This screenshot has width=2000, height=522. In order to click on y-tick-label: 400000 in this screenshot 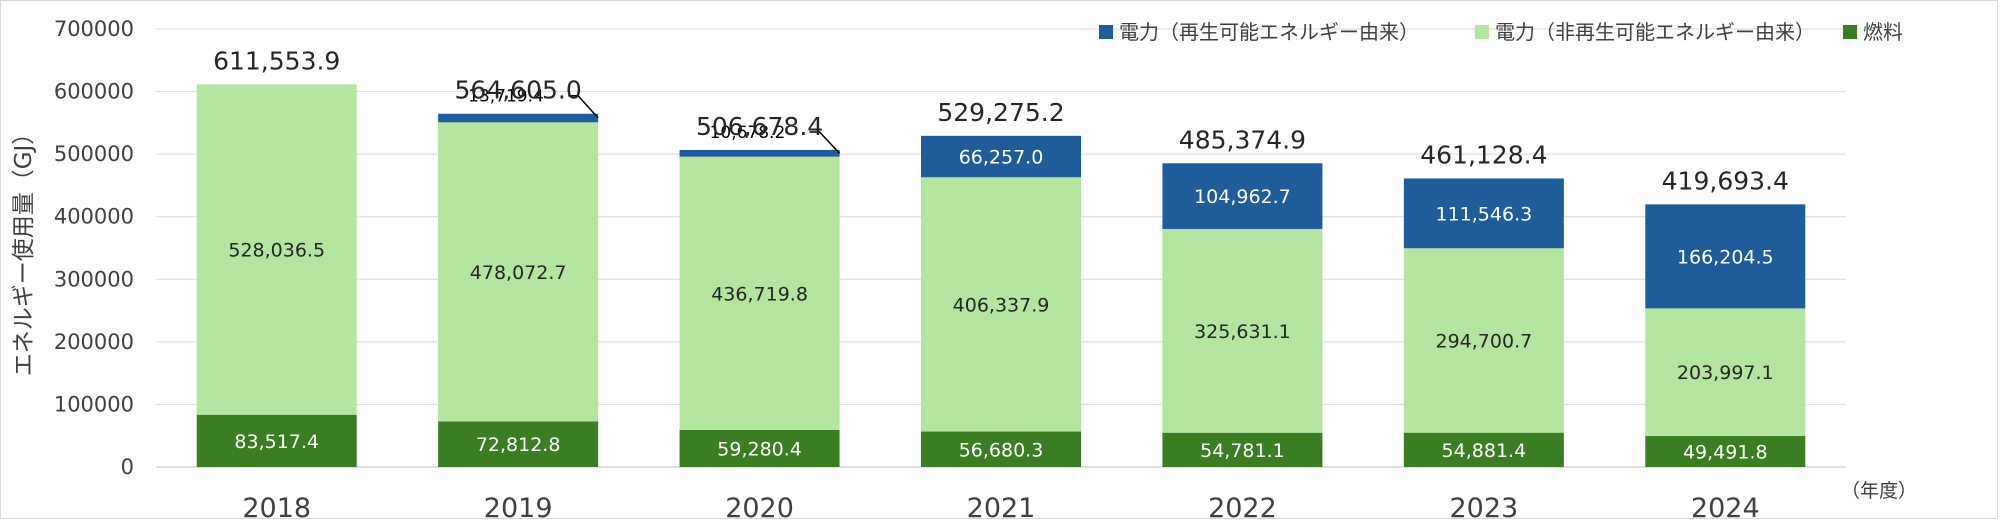, I will do `click(94, 217)`.